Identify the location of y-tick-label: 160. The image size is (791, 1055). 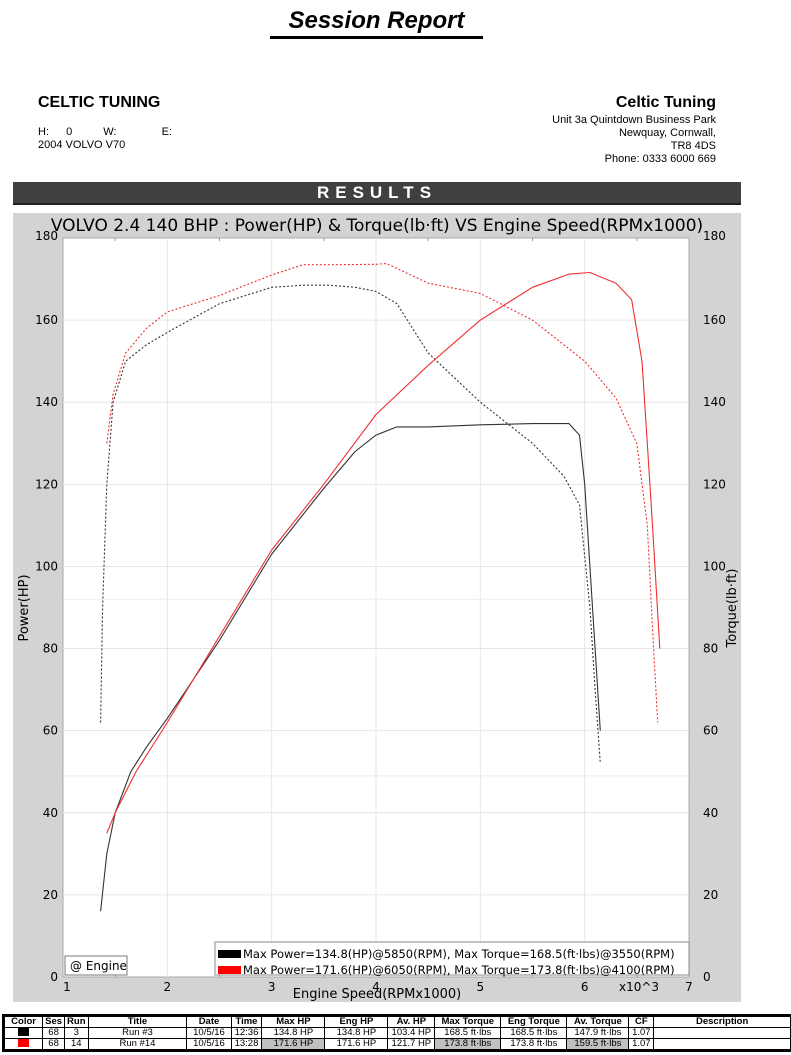
(46, 320).